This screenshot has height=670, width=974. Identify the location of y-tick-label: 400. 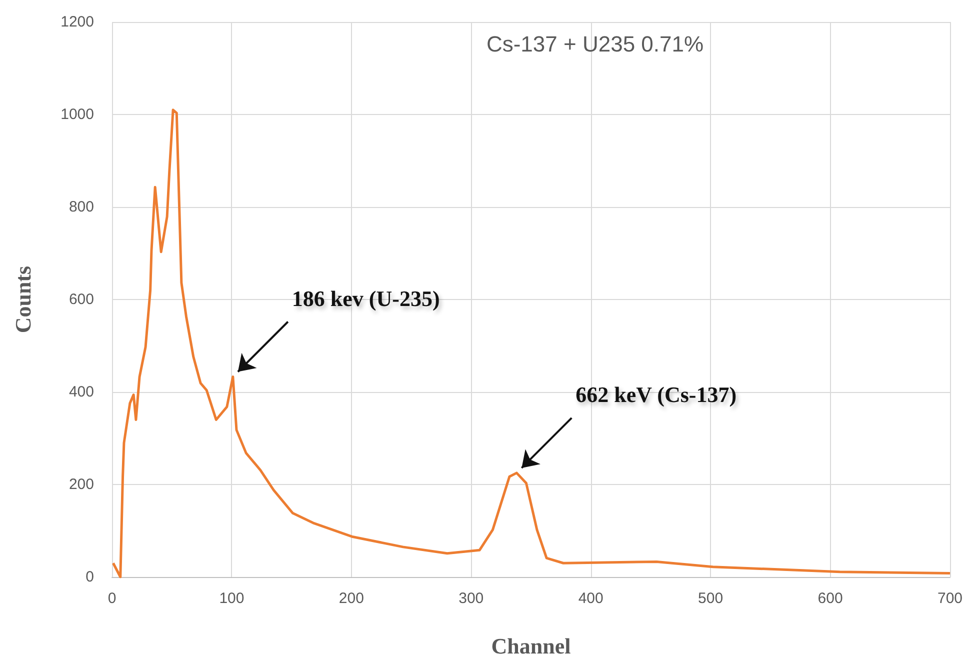
(81, 392).